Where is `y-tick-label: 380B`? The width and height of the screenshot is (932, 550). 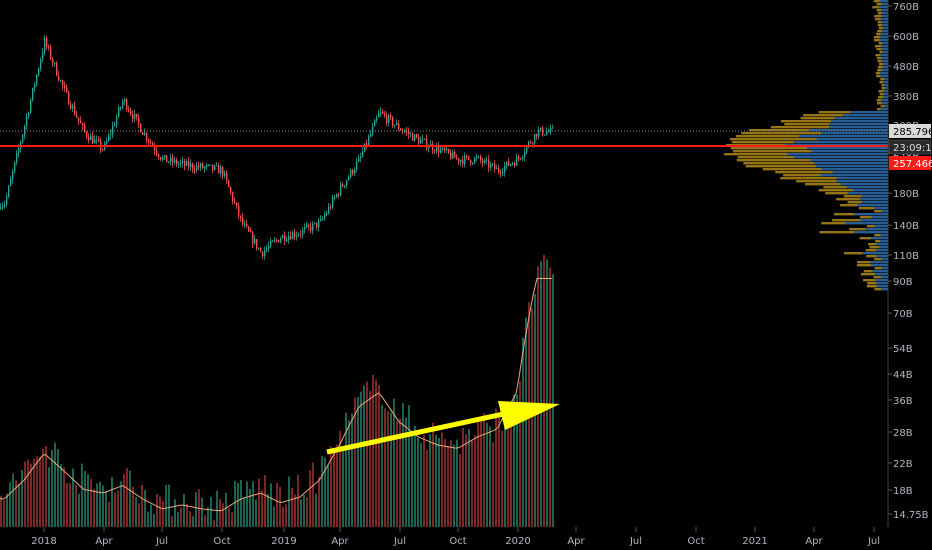
y-tick-label: 380B is located at coordinates (906, 97).